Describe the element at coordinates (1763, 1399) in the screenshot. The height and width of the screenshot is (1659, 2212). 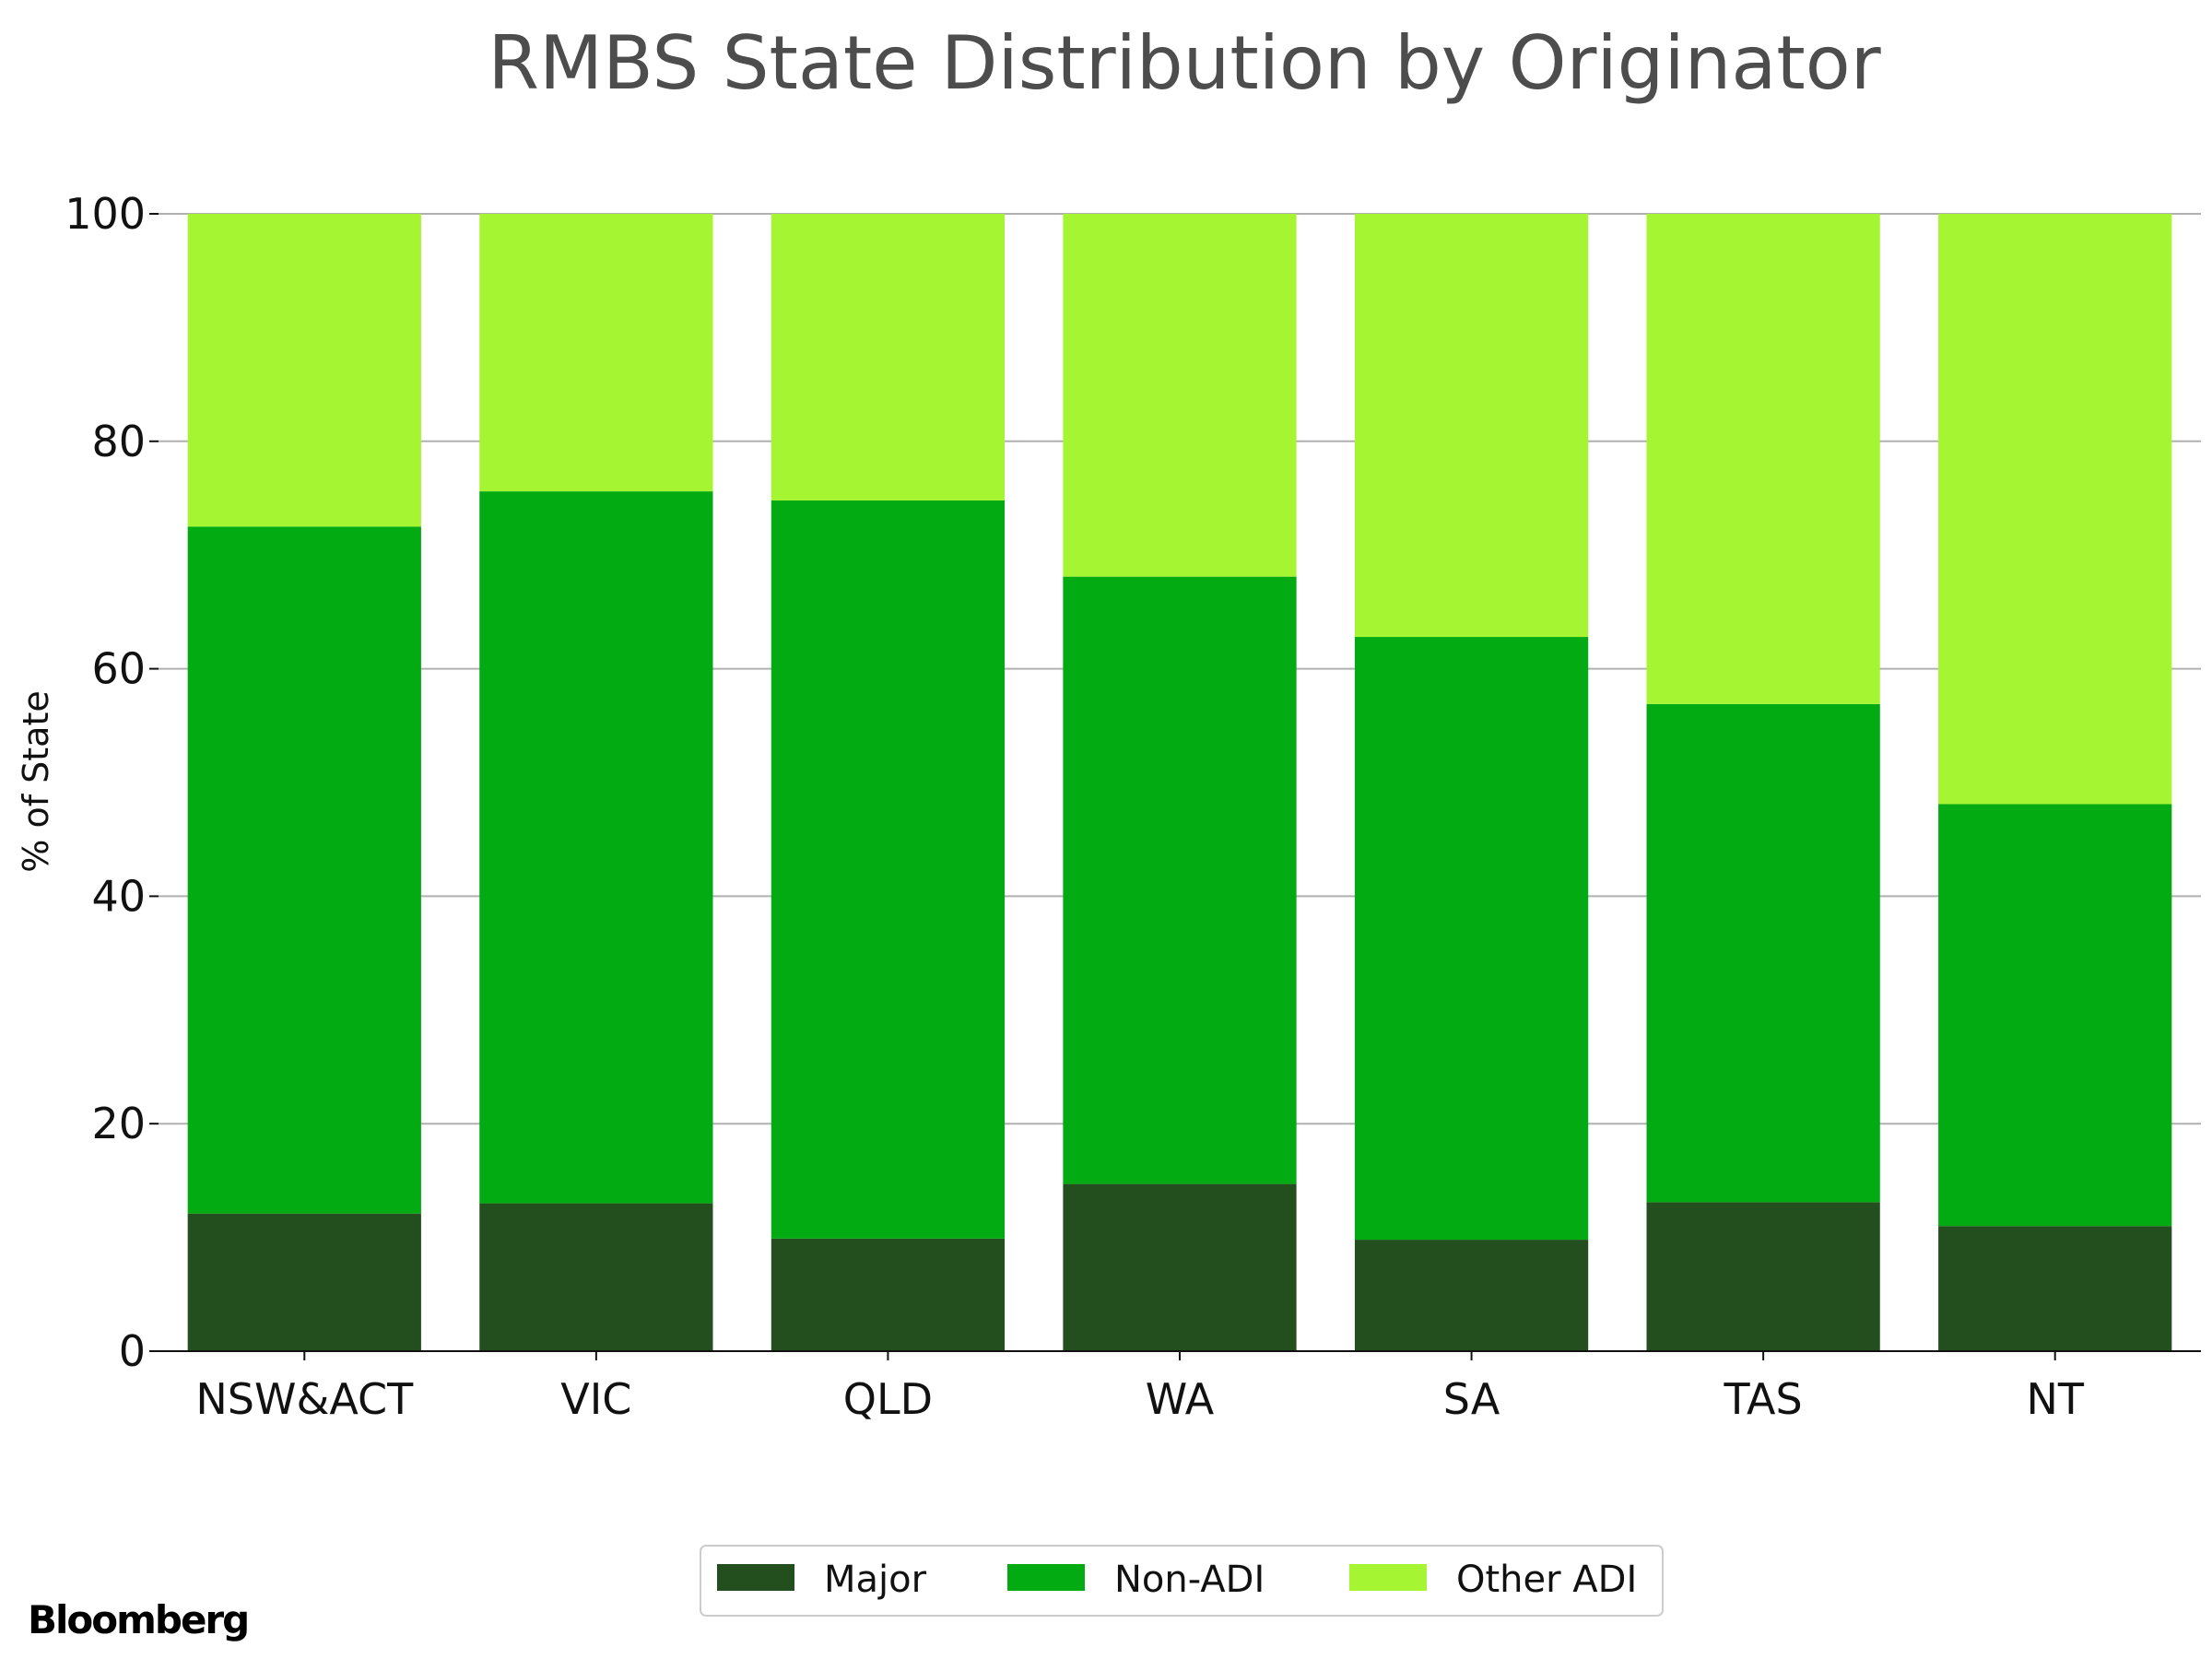
I see `x-tick-label: TAS` at that location.